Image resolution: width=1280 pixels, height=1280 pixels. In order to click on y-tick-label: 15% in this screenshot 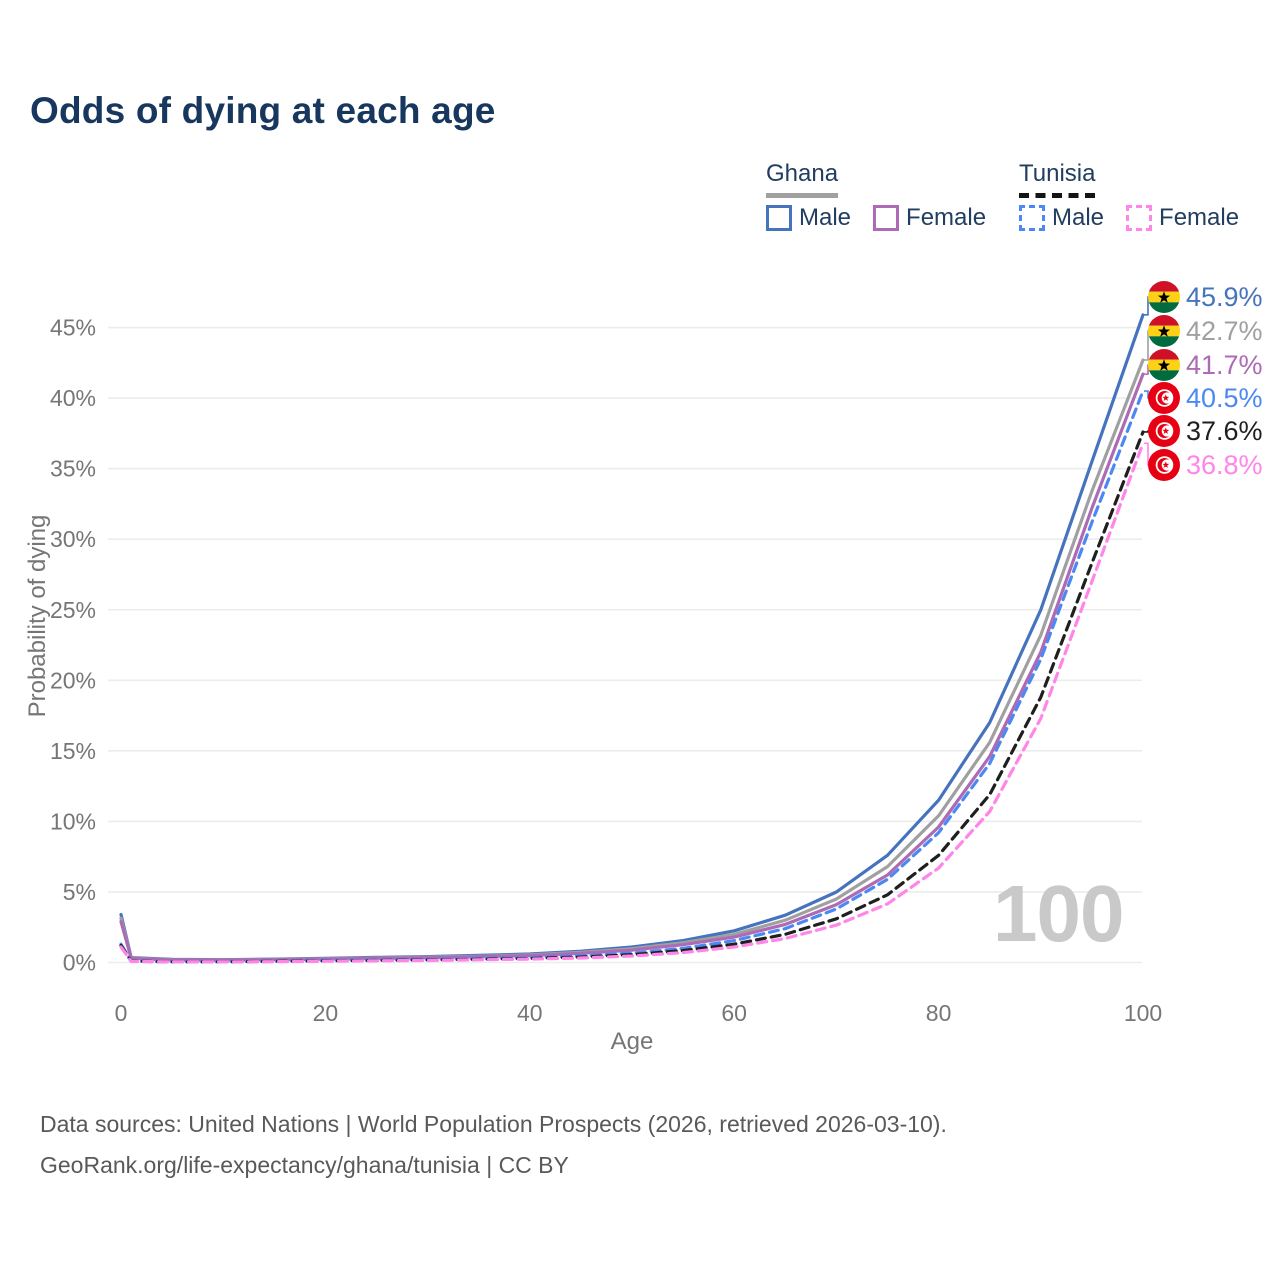, I will do `click(73, 751)`.